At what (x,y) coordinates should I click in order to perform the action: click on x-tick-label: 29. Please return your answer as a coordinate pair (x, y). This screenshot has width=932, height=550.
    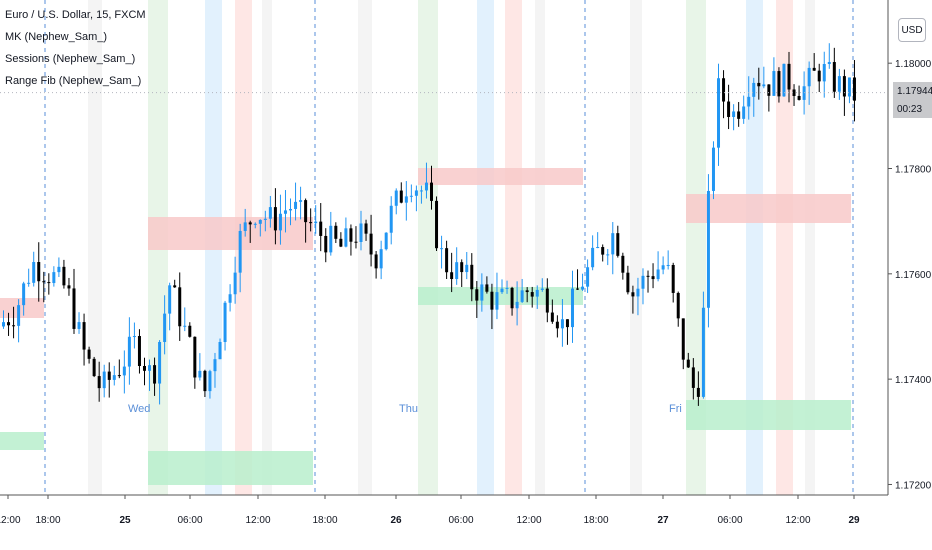
    Looking at the image, I should click on (854, 520).